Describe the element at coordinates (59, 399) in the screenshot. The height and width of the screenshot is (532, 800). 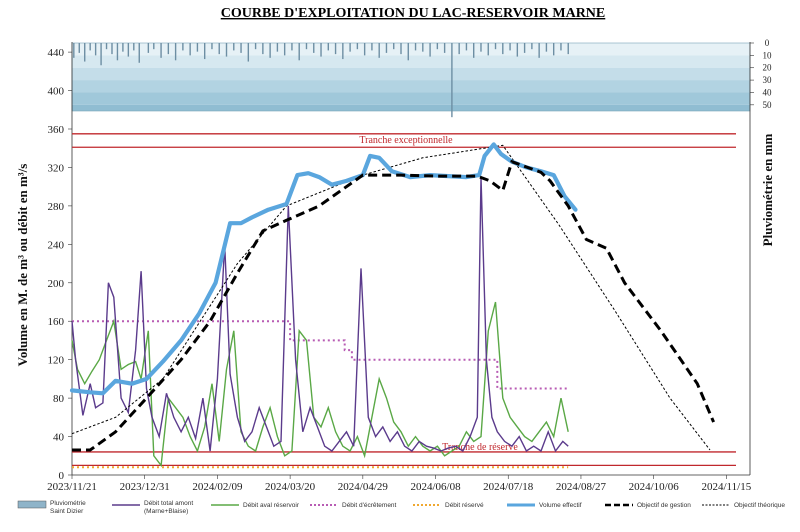
I see `y-tick-label: 80` at that location.